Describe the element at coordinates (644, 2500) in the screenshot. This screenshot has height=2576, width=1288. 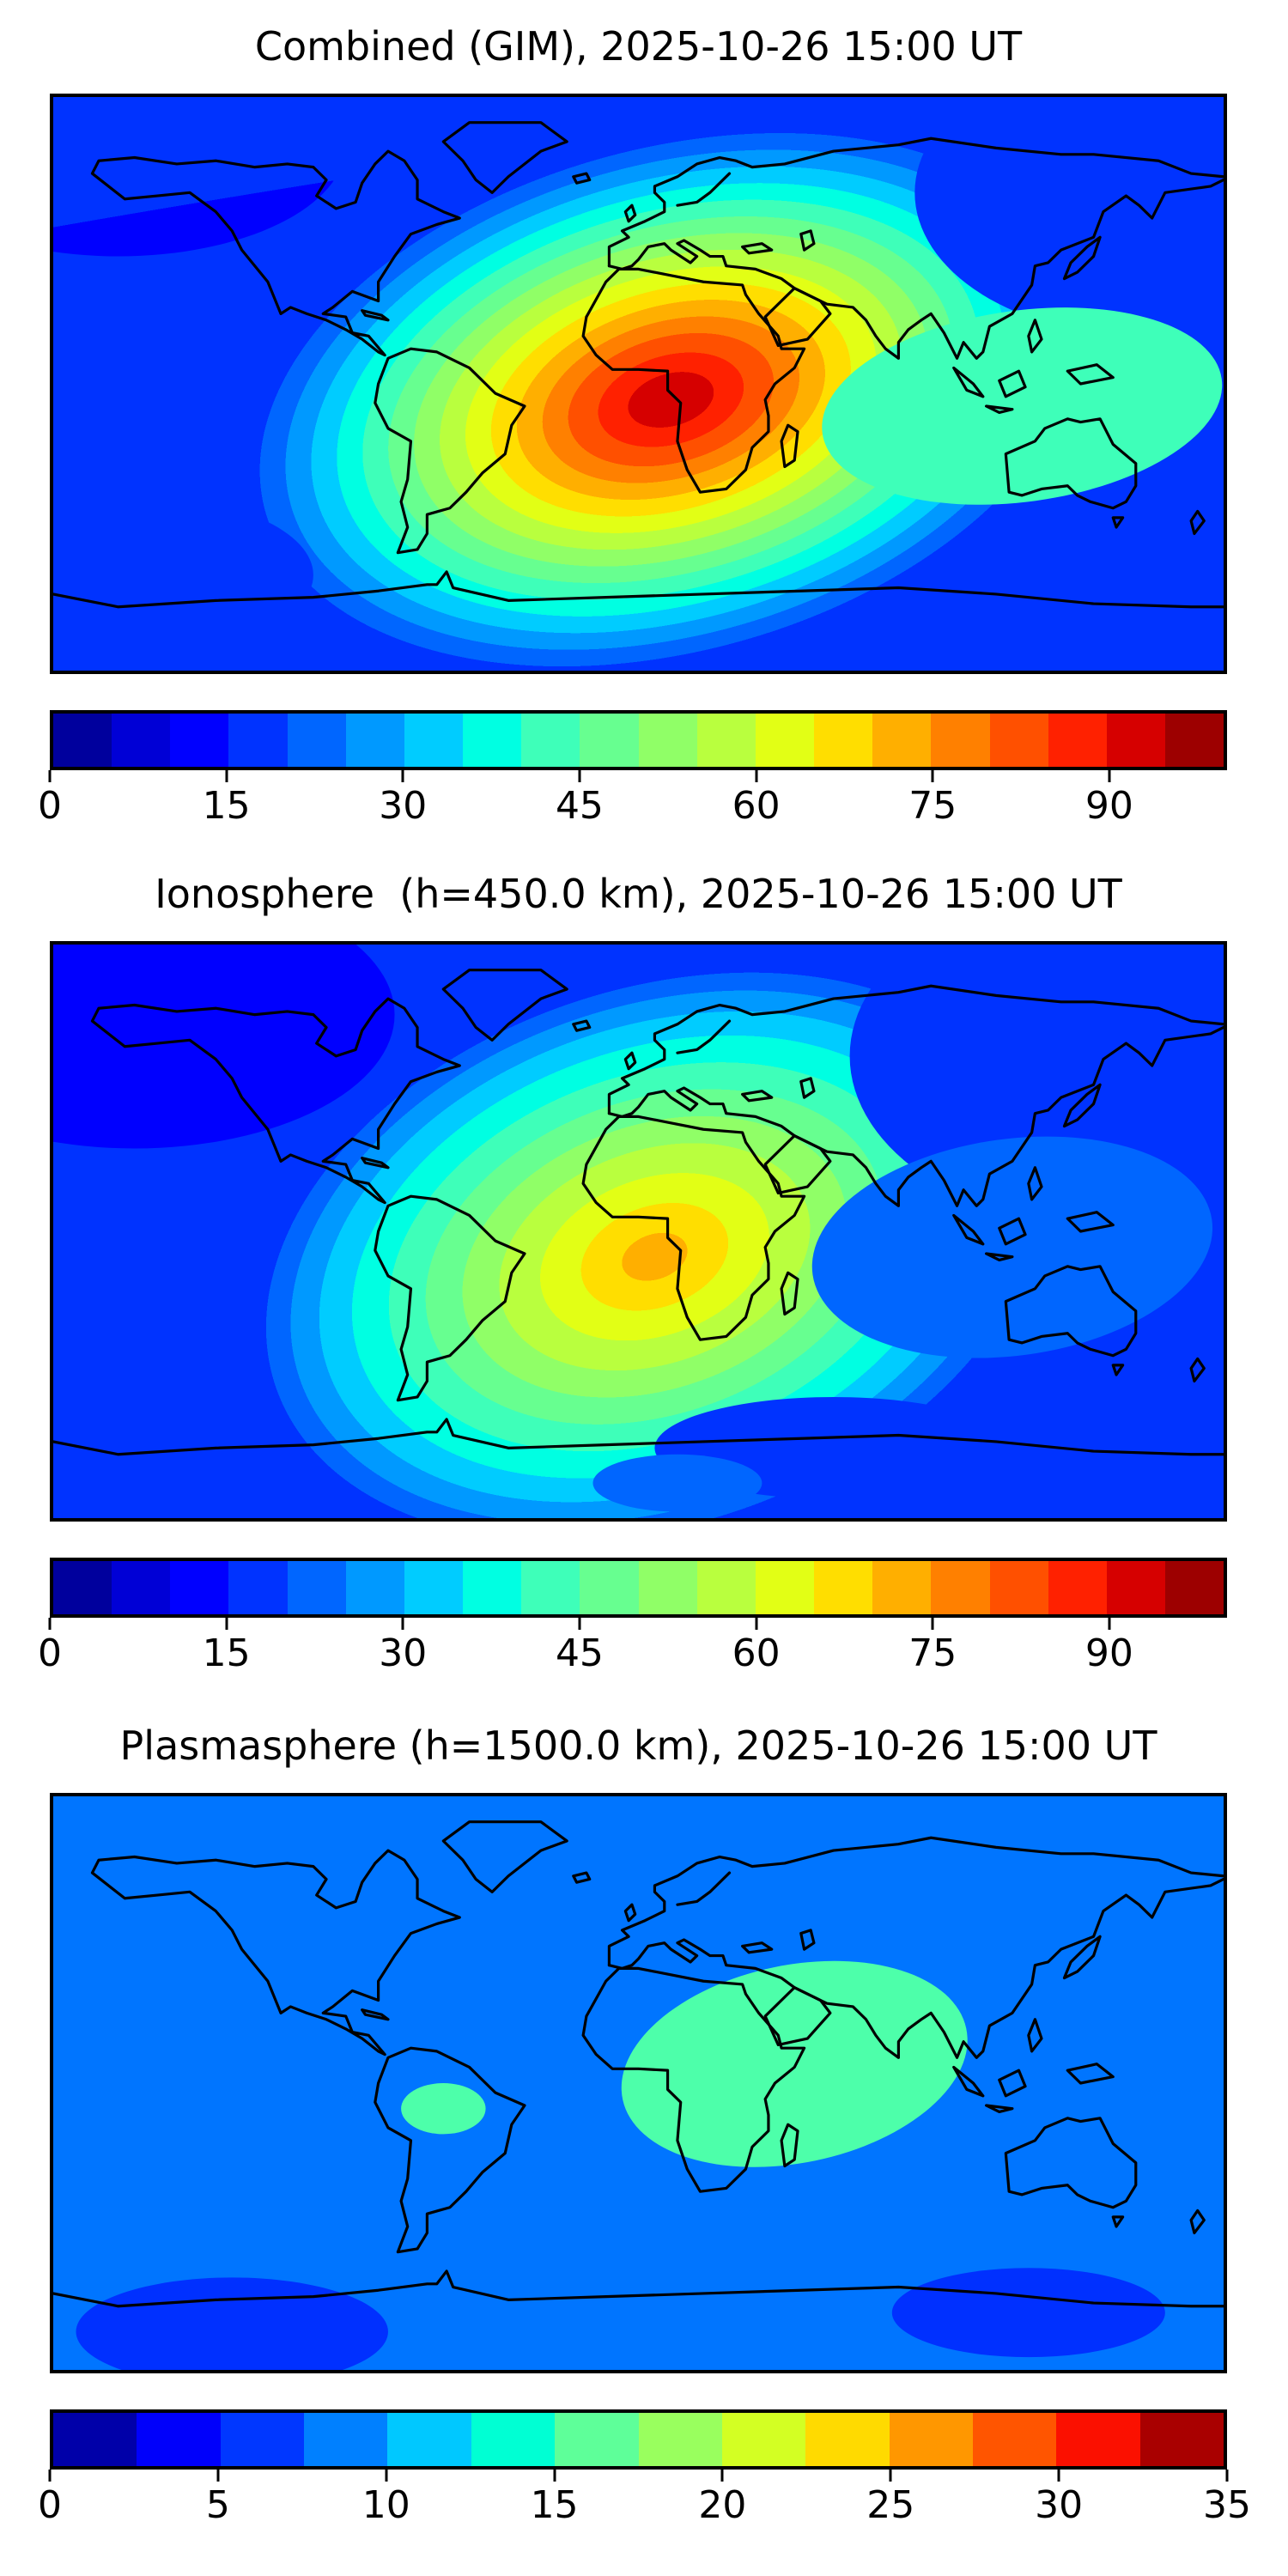
I see `colorbar-axis-plasmasphere: 0 5 10 15 20 25 30 35` at that location.